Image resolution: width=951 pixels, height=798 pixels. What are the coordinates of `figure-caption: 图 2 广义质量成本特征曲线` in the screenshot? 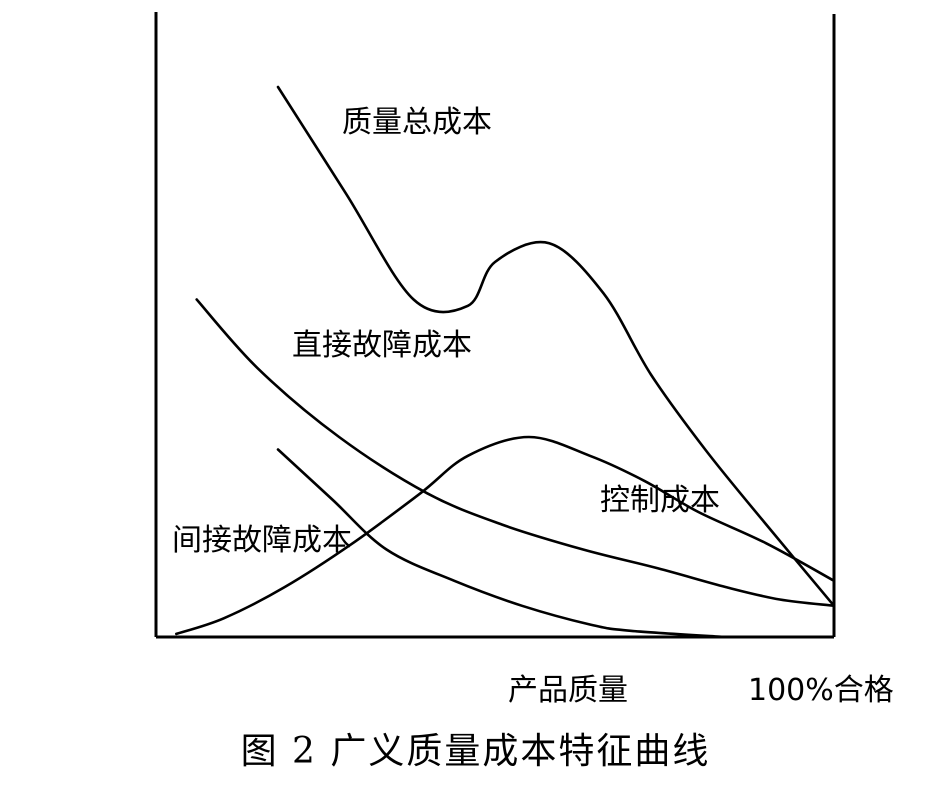 It's located at (475, 751).